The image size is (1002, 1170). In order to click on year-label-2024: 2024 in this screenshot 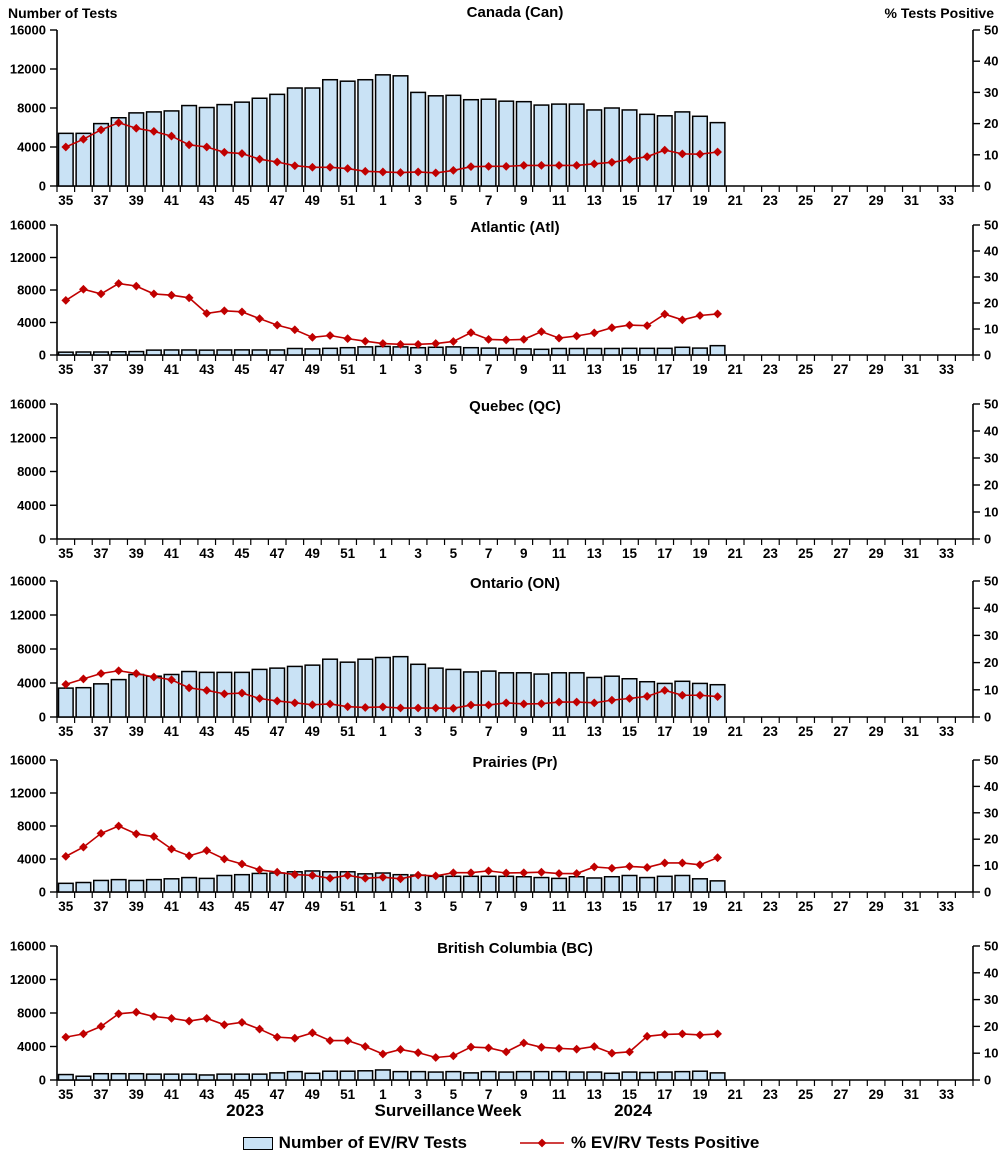, I will do `click(633, 1110)`.